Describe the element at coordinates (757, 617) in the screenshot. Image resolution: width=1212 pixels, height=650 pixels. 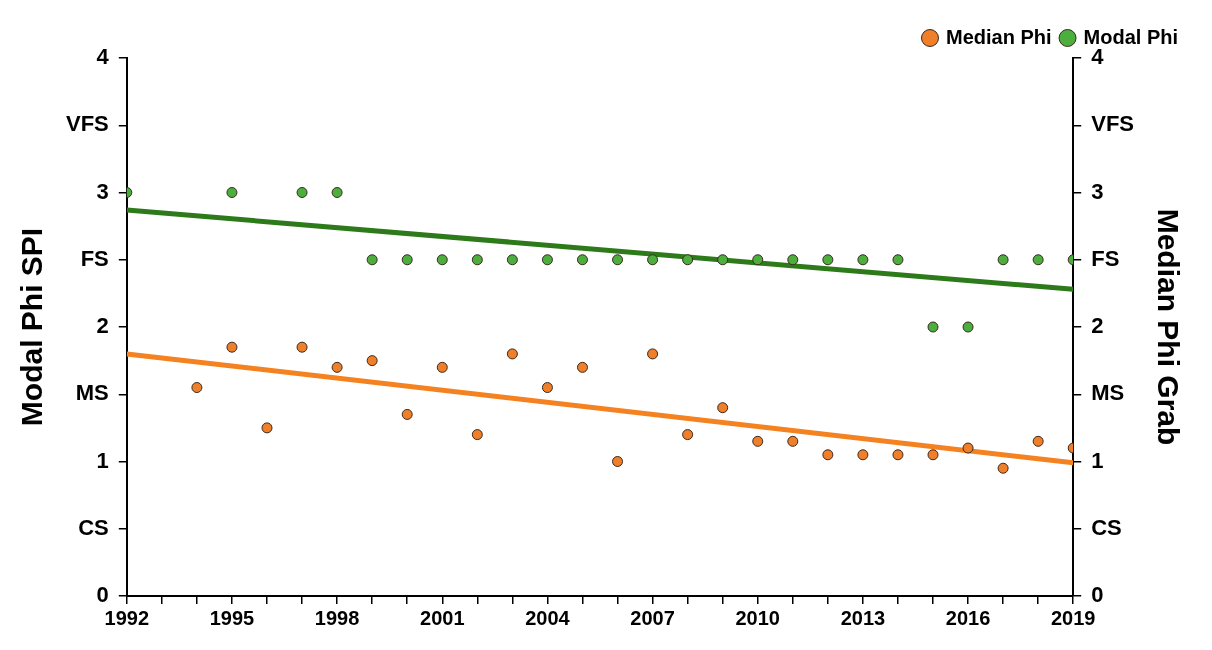
I see `x-tick-label: 2010` at that location.